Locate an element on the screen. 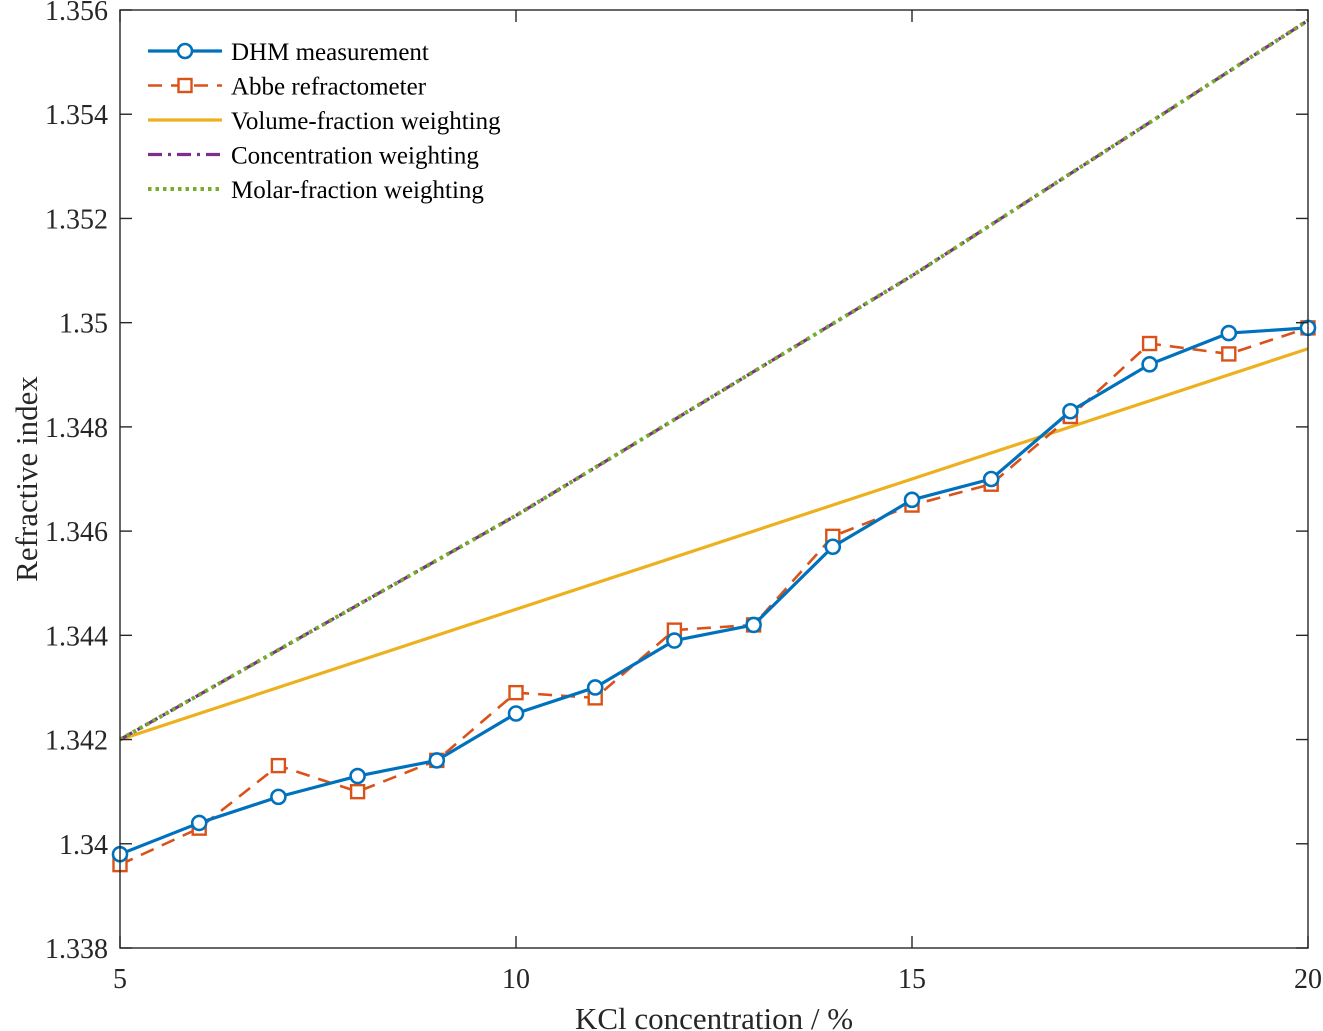 This screenshot has width=1323, height=1031. y-tick-label: 1.342 is located at coordinates (76, 741).